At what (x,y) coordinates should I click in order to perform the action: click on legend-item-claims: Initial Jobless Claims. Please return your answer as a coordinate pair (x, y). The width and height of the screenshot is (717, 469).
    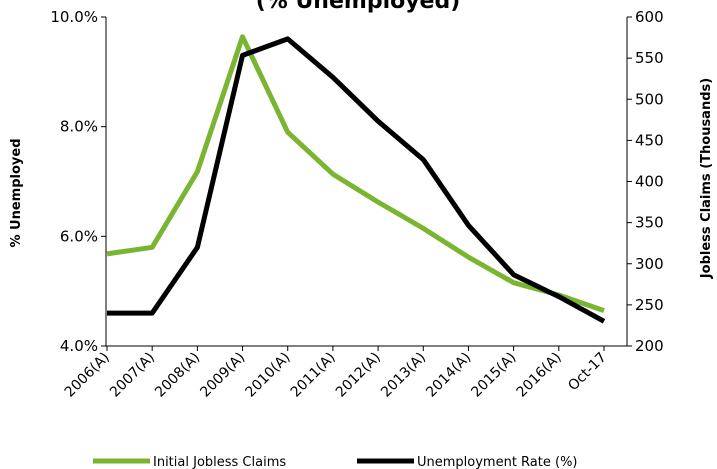
    Looking at the image, I should click on (189, 462).